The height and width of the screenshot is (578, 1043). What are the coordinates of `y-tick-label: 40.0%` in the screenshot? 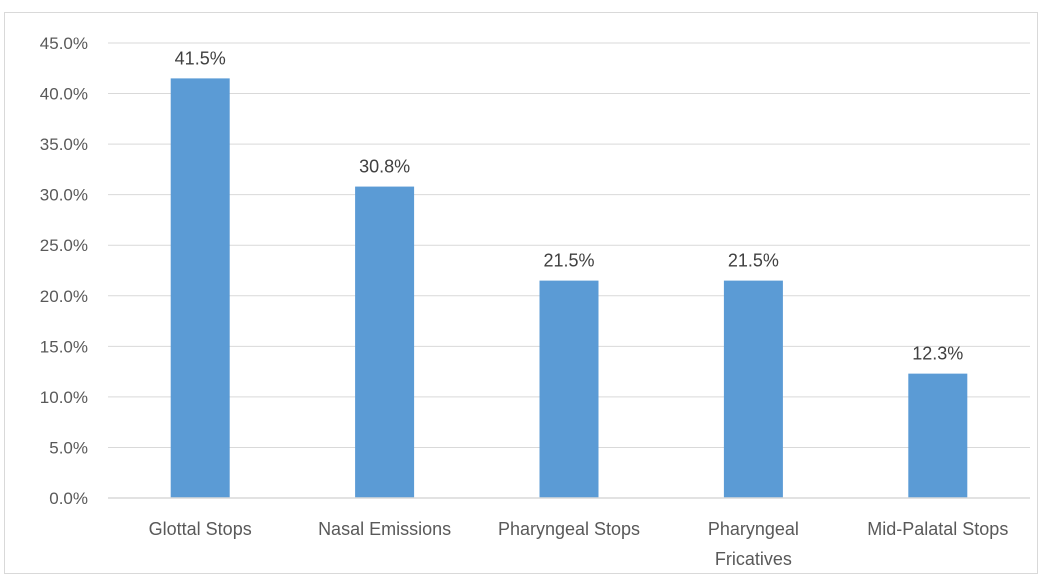 It's located at (64, 94).